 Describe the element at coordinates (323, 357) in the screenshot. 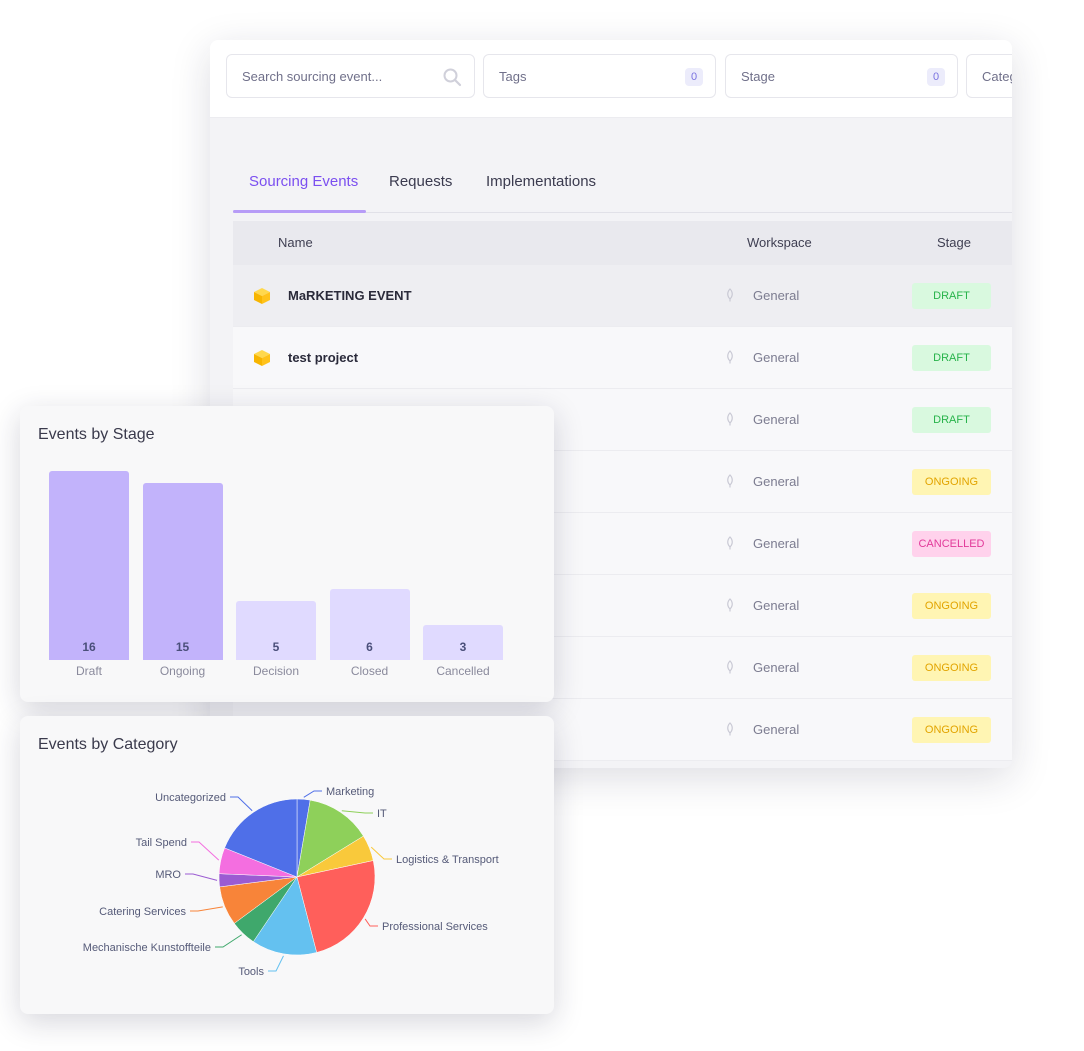

I see `event-name: test project` at that location.